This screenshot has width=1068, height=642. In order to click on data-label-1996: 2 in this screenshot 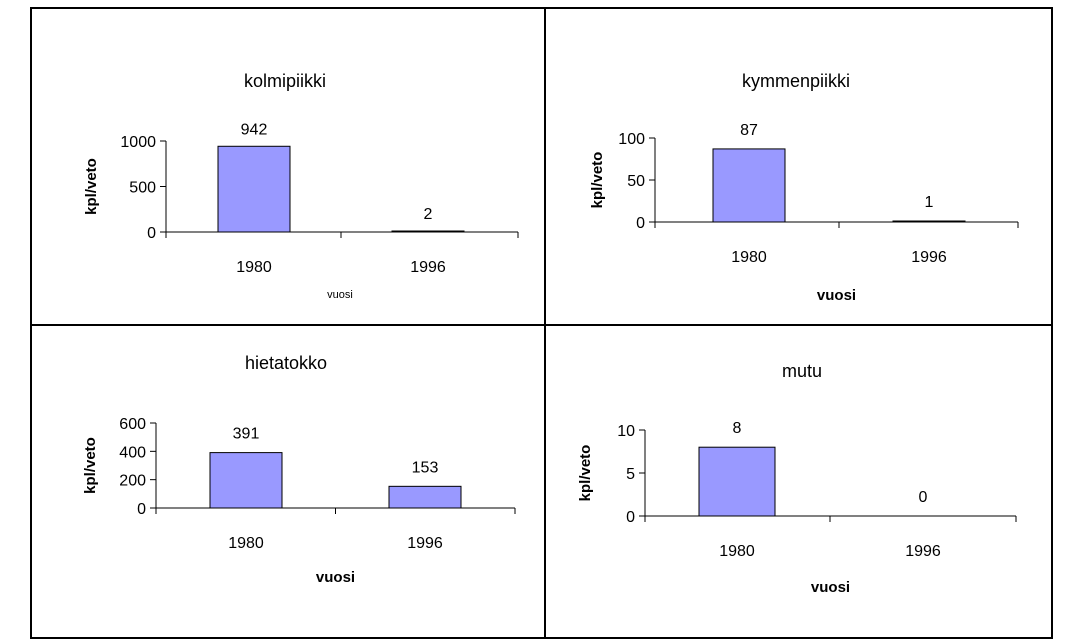, I will do `click(428, 214)`.